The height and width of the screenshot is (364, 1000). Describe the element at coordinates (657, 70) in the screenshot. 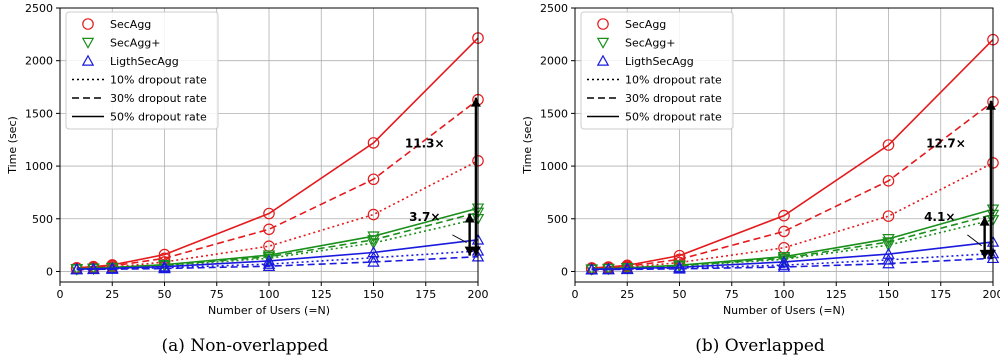

I see `legend-box` at that location.